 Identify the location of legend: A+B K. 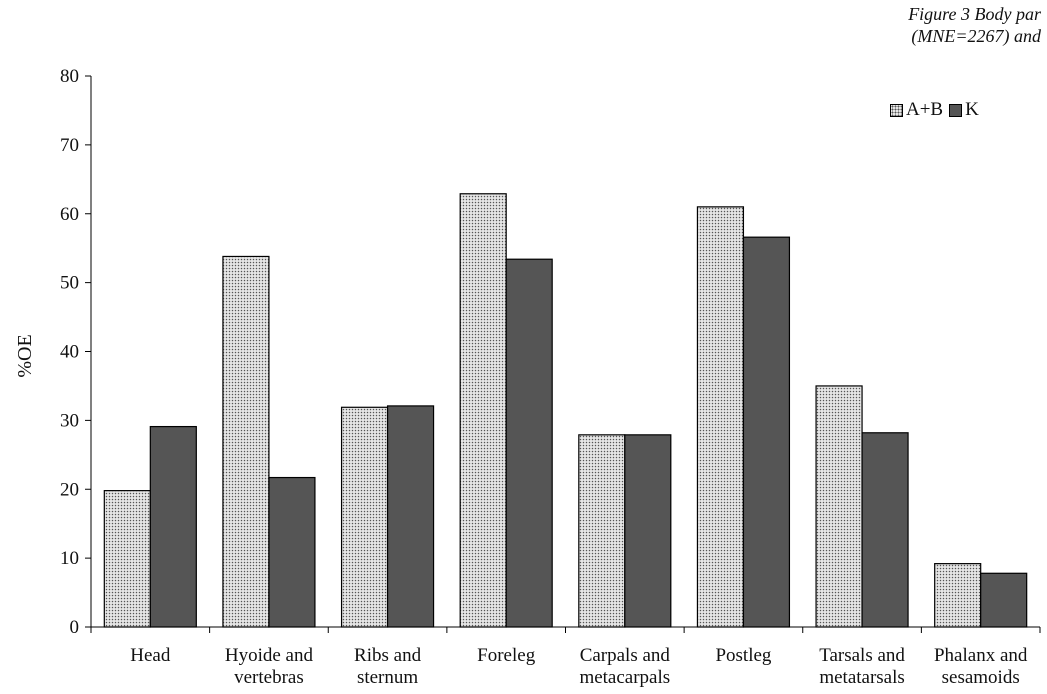
(937, 110).